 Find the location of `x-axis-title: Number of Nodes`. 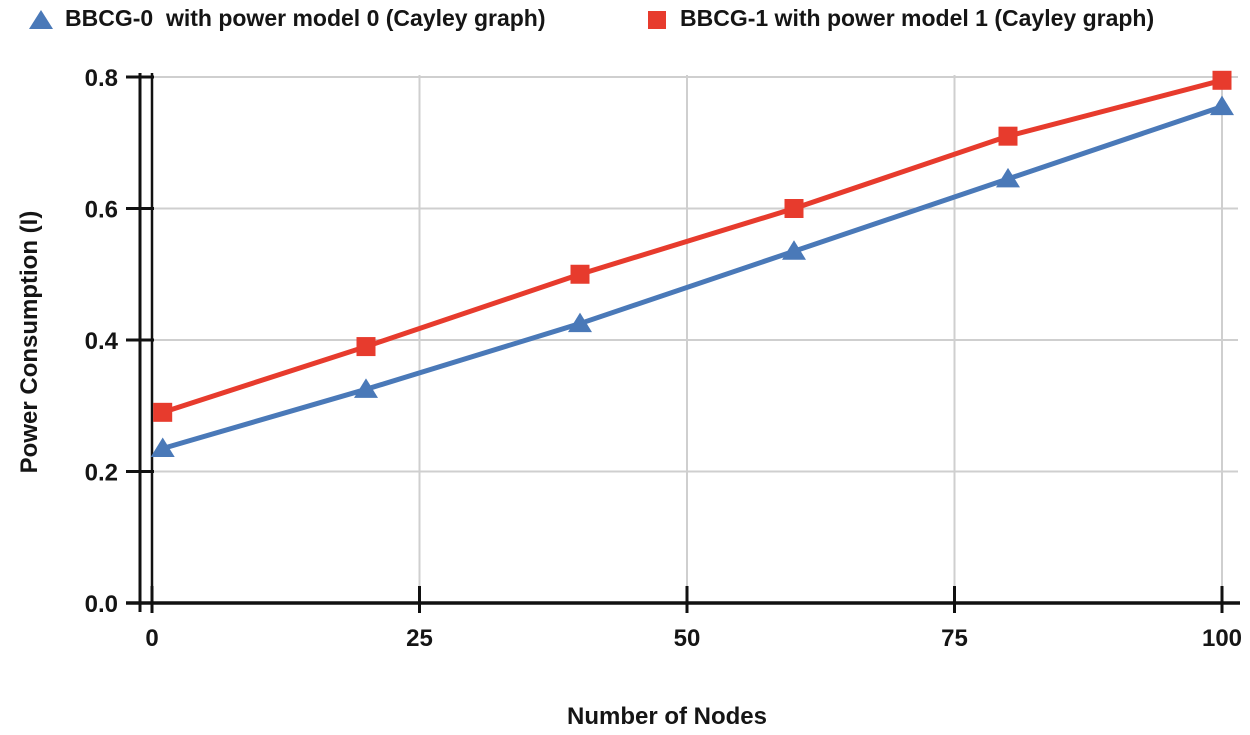

x-axis-title: Number of Nodes is located at coordinates (666, 716).